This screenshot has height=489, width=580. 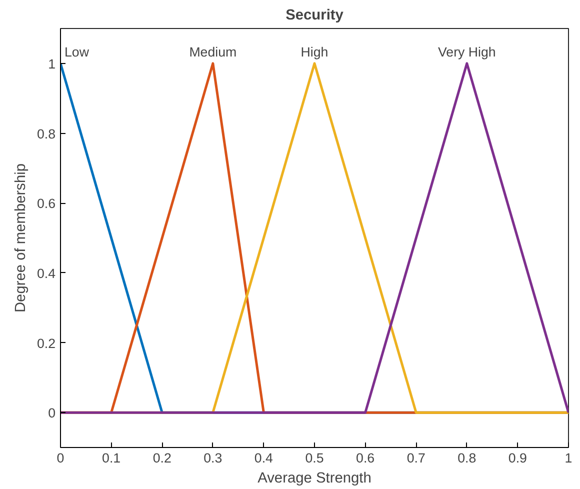 I want to click on x-tick-label: 0.3, so click(x=213, y=458).